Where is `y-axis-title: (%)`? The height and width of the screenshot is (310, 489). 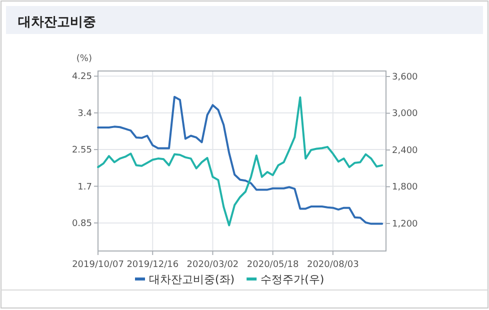
y-axis-title: (%) is located at coordinates (84, 59).